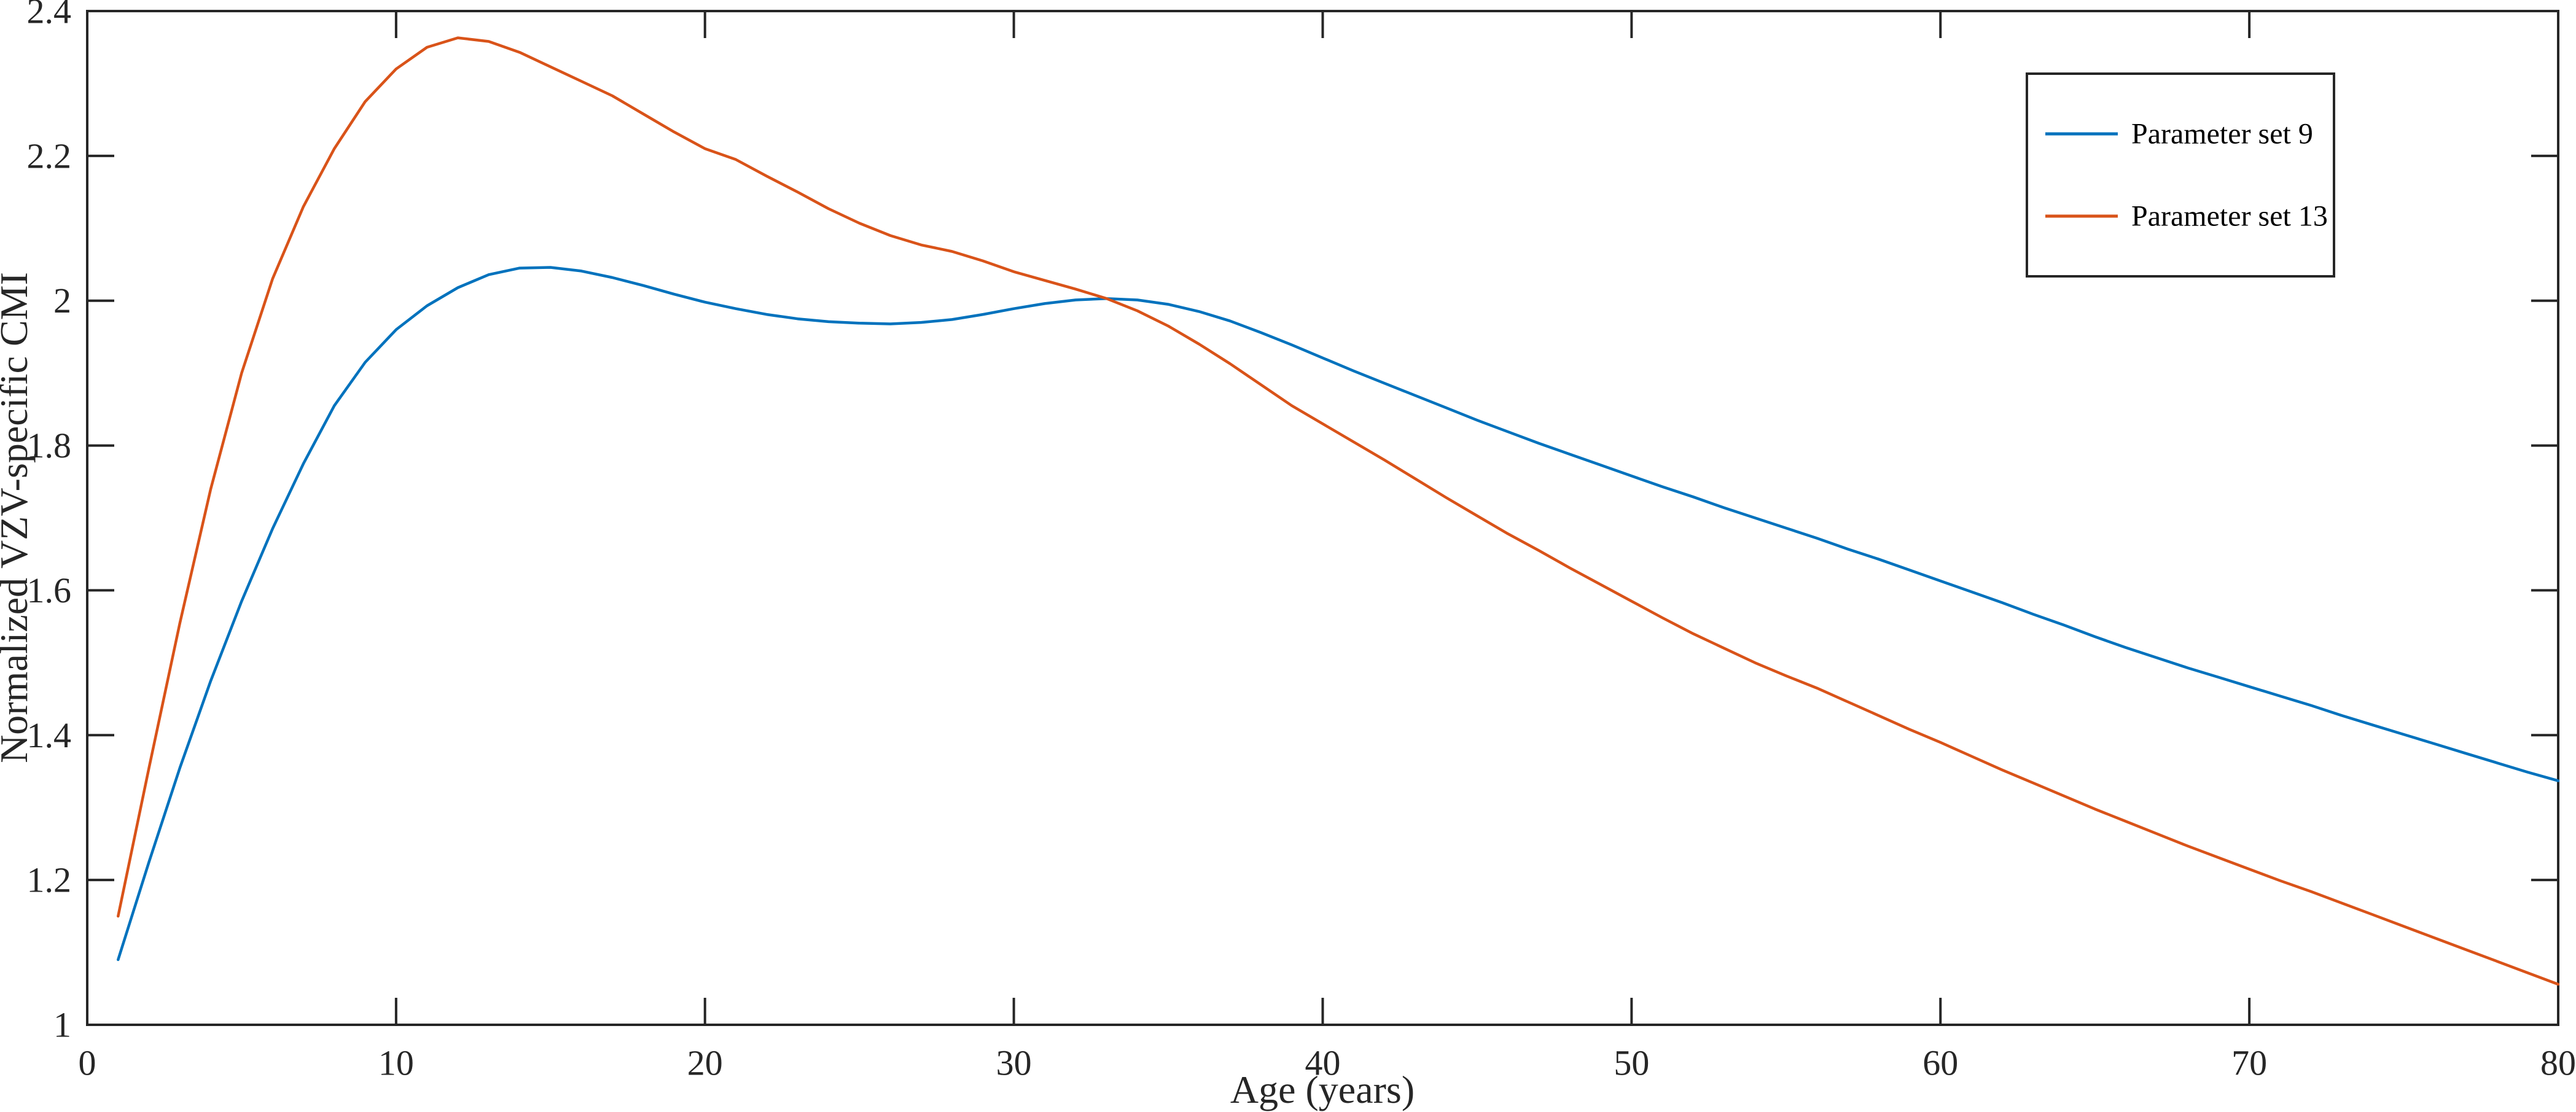 This screenshot has height=1112, width=2576. Describe the element at coordinates (62, 1025) in the screenshot. I see `y-tick-label: 1` at that location.